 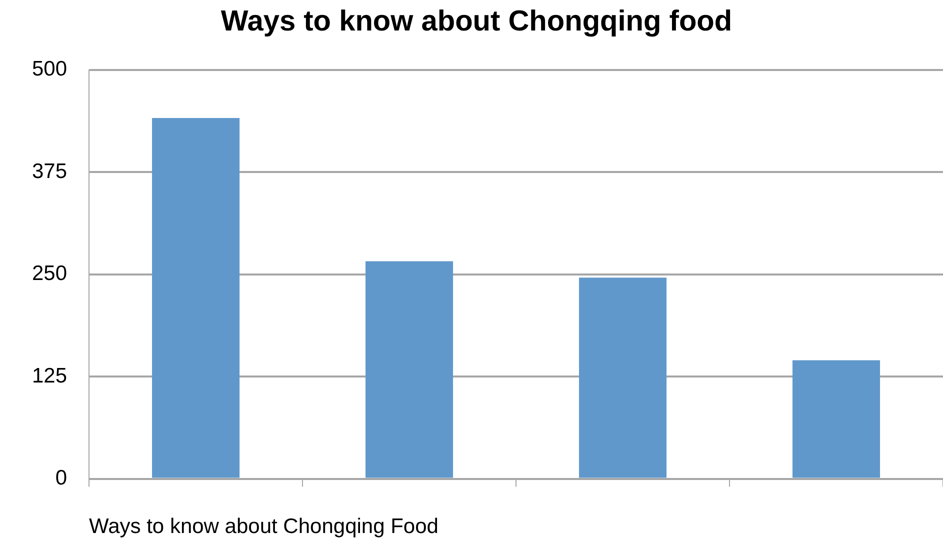 What do you see at coordinates (50, 274) in the screenshot?
I see `y-tick-label: 250` at bounding box center [50, 274].